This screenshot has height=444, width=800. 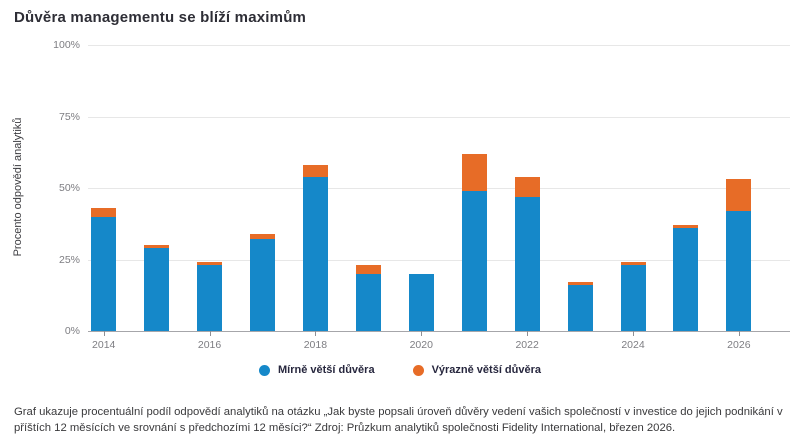 I want to click on bar-2024-vyrazne, so click(x=633, y=264).